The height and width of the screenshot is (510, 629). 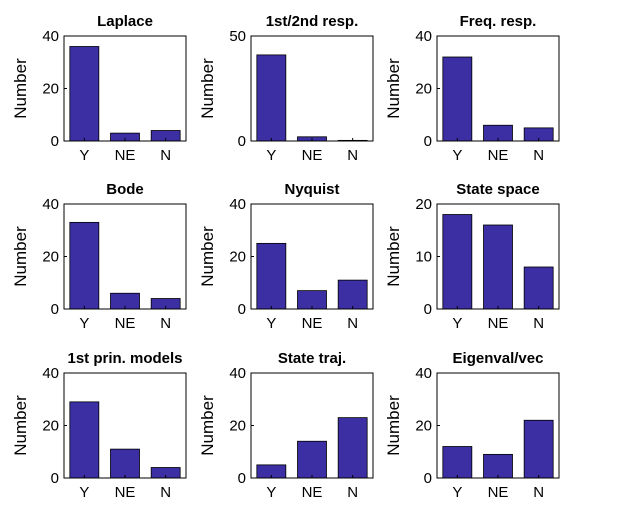 What do you see at coordinates (497, 189) in the screenshot?
I see `subplot-title: State space` at bounding box center [497, 189].